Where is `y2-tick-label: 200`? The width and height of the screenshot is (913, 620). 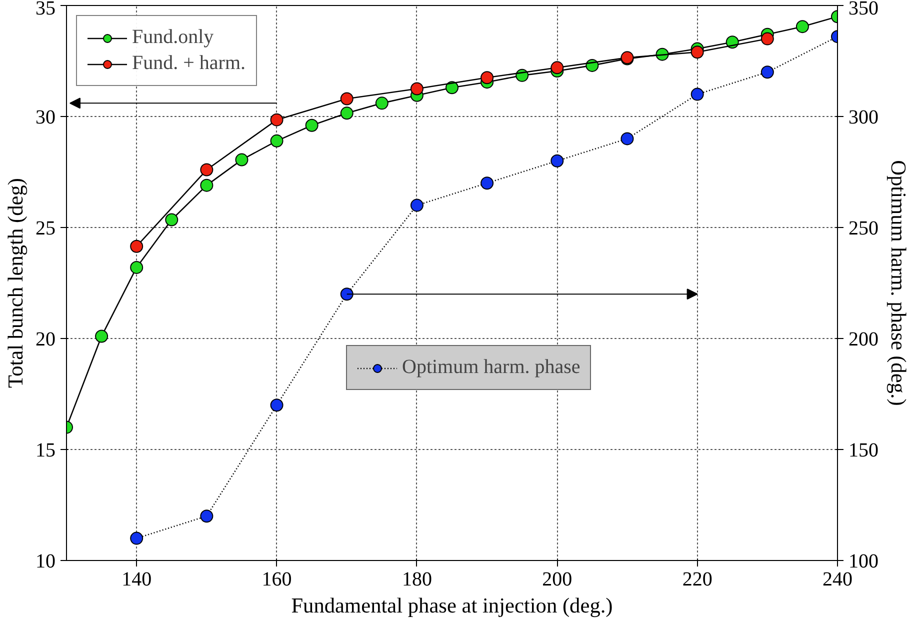
y2-tick-label: 200 is located at coordinates (863, 339).